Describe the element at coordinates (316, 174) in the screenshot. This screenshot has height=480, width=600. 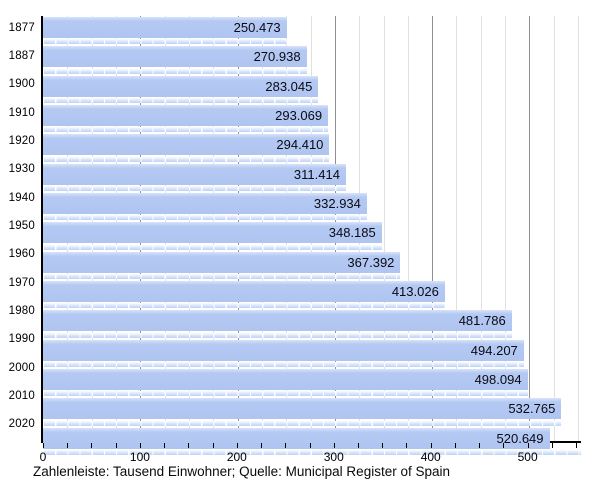
I see `bar-value-label: 311.414` at that location.